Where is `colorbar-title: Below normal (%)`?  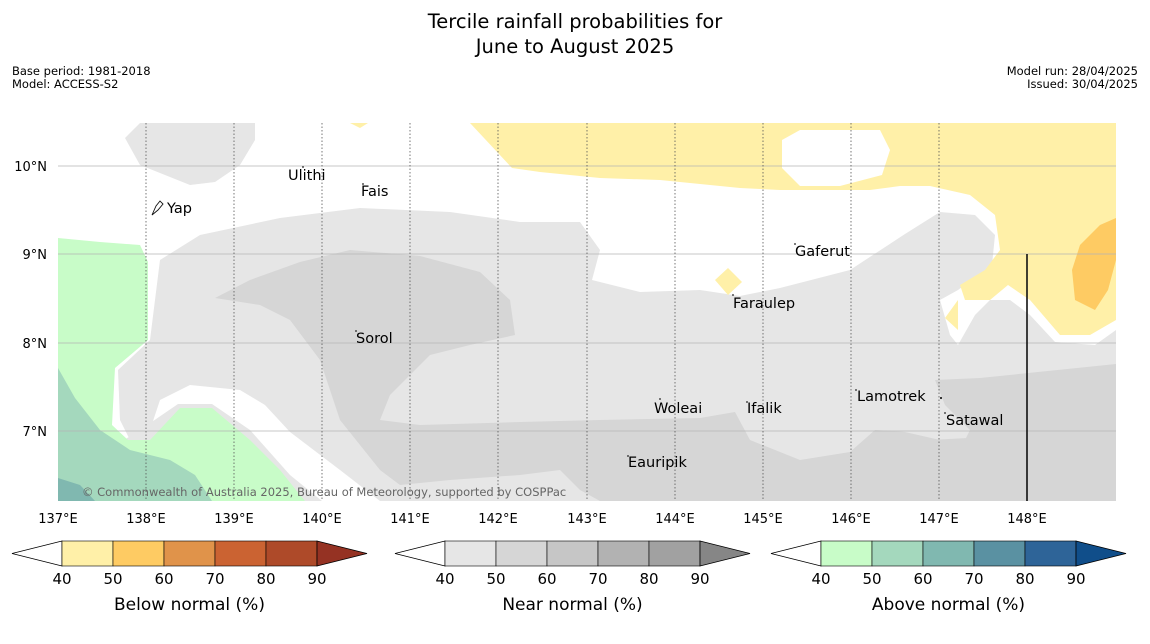 colorbar-title: Below normal (%) is located at coordinates (189, 605).